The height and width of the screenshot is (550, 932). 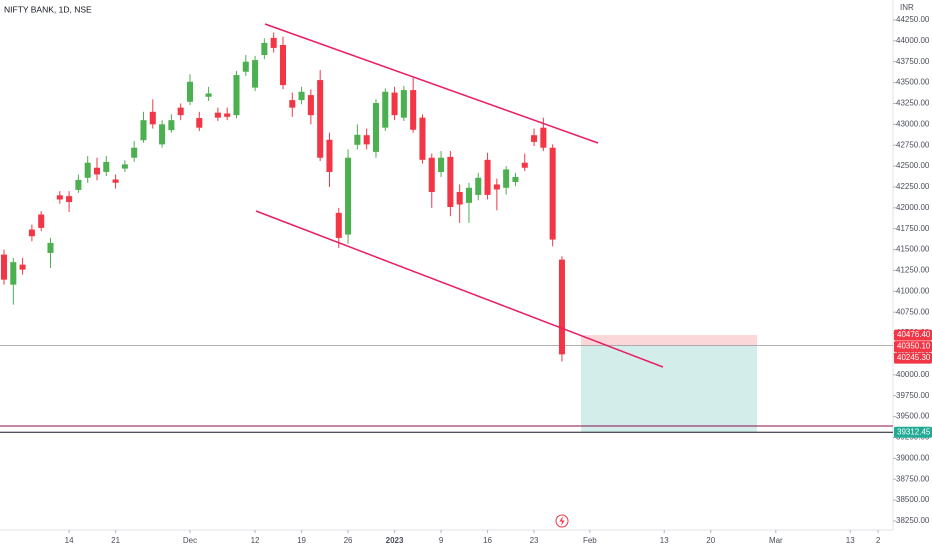 I want to click on x-tick-label: 2, so click(x=878, y=540).